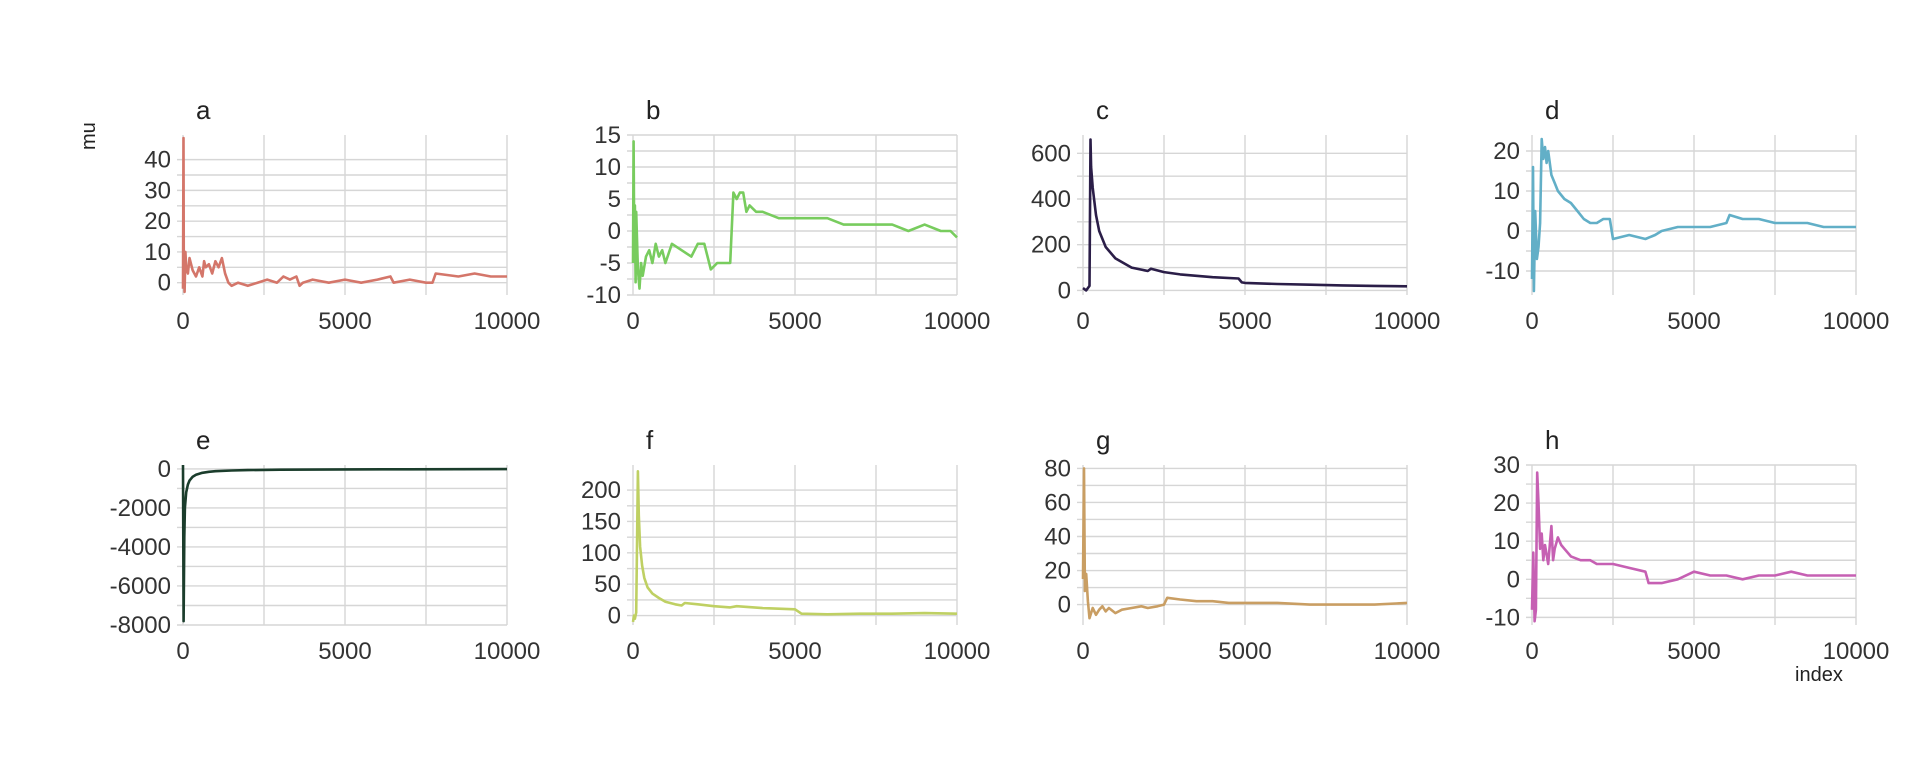  What do you see at coordinates (1693, 547) in the screenshot?
I see `series-line-h` at bounding box center [1693, 547].